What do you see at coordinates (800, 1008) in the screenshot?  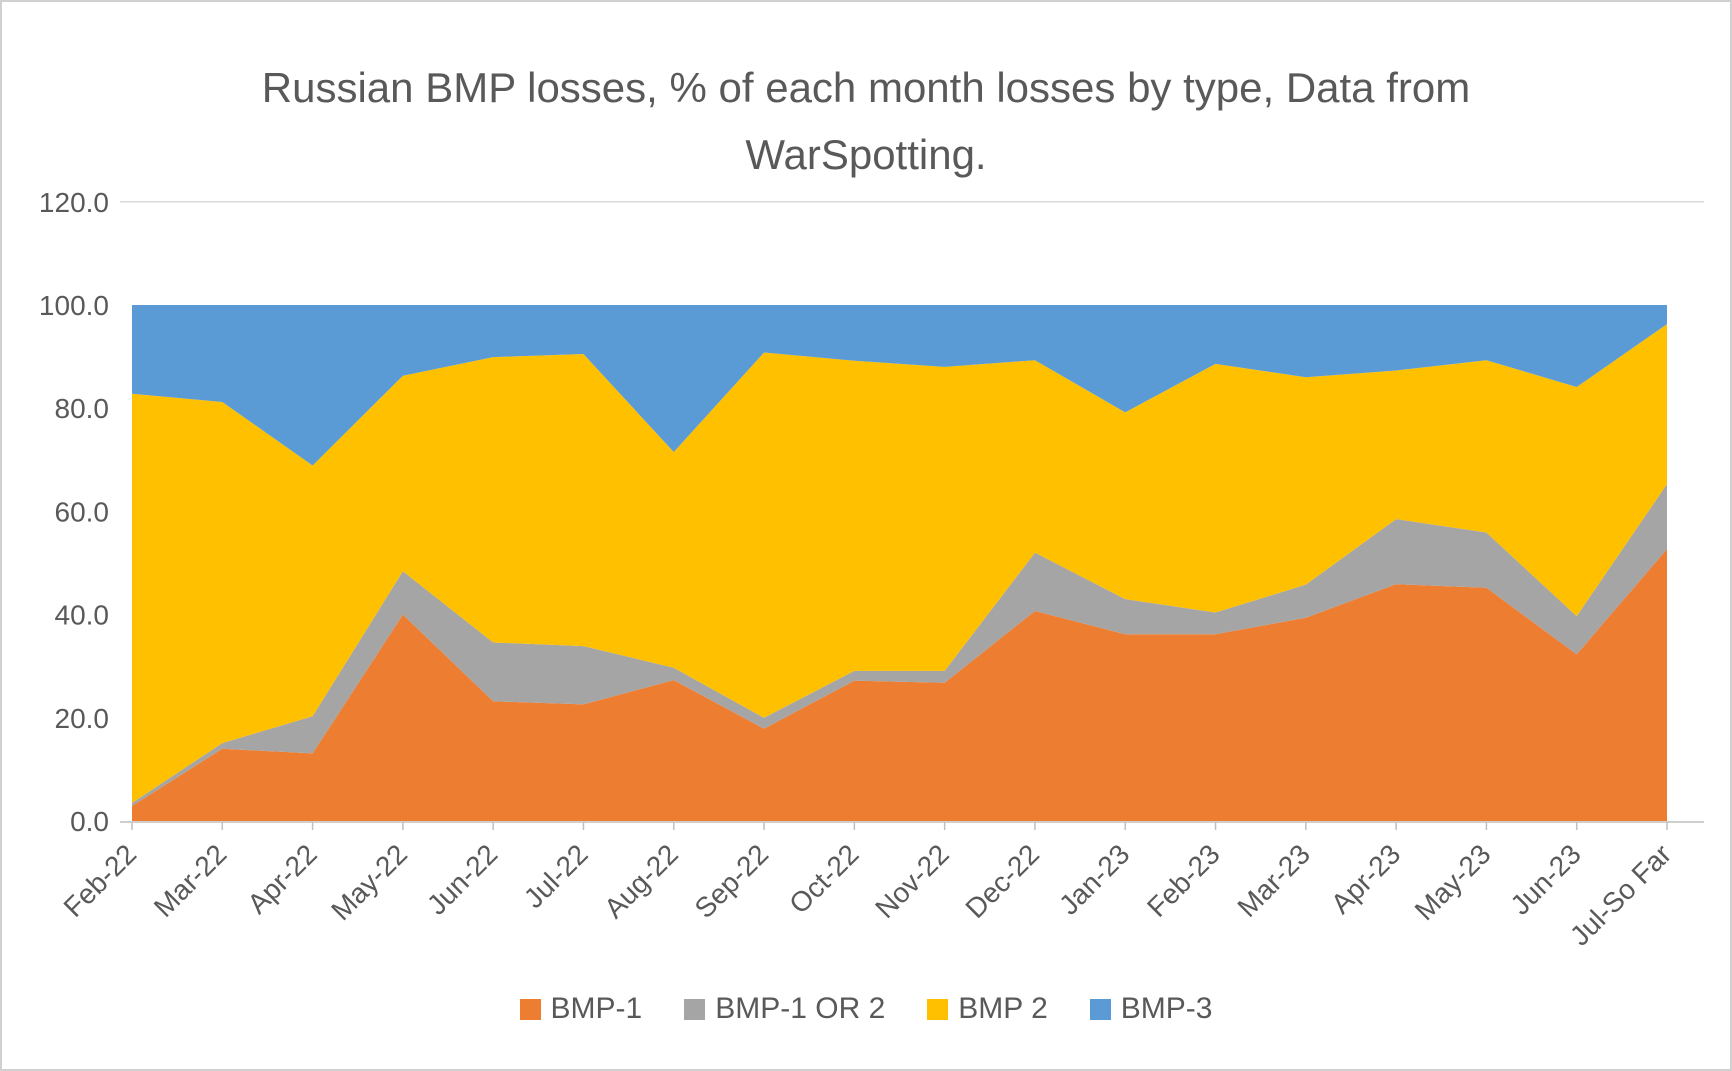 I see `legend-label-bmp-1-or-2: BMP-1 OR 2` at bounding box center [800, 1008].